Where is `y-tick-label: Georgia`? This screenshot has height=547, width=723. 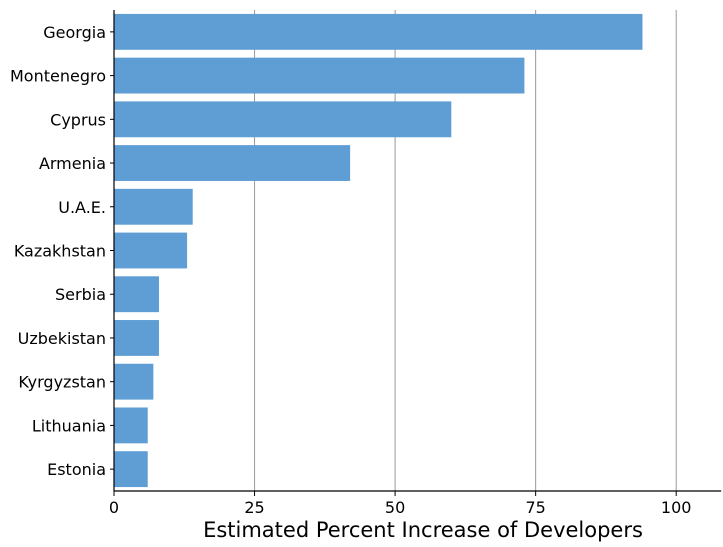
y-tick-label: Georgia is located at coordinates (74, 32).